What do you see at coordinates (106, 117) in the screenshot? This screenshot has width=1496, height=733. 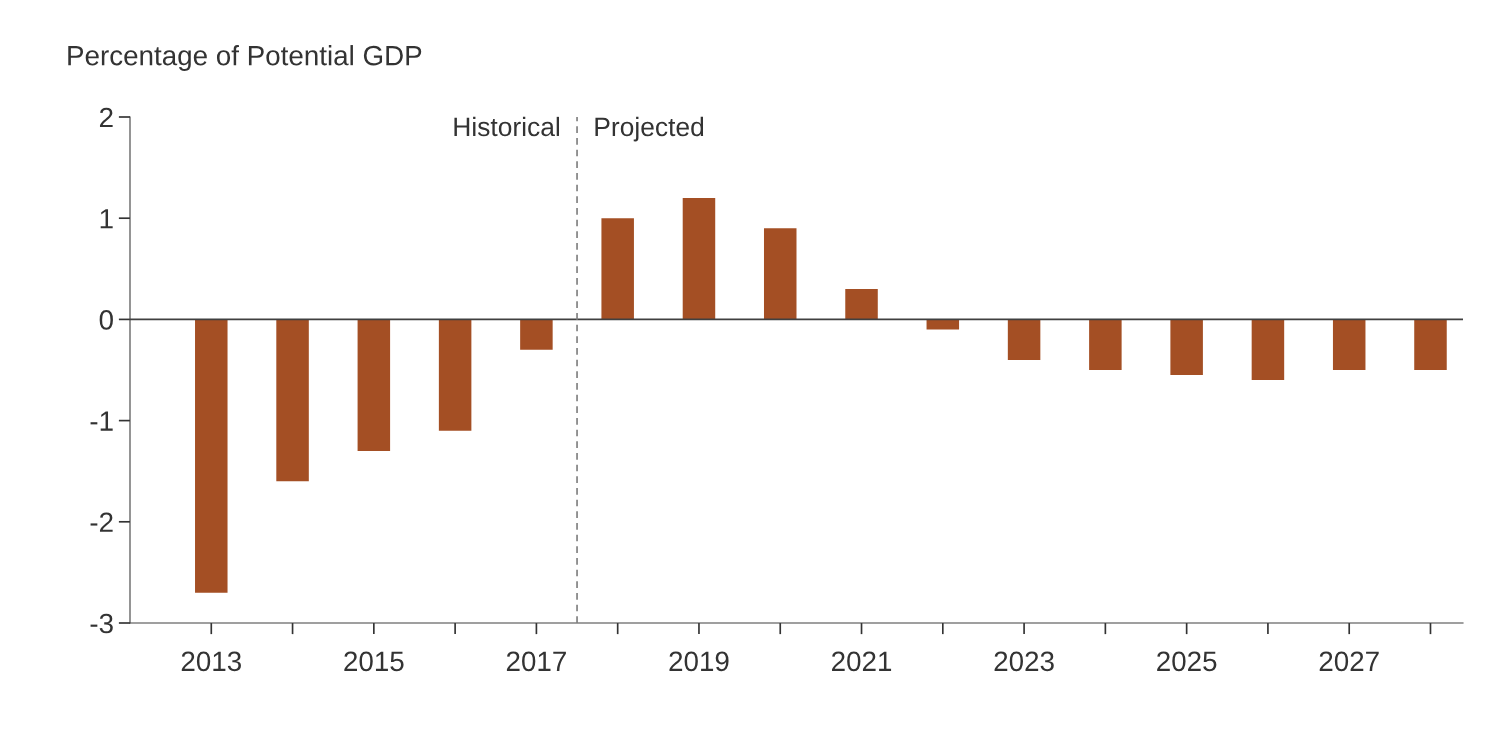 I see `y-tick-label: 2` at bounding box center [106, 117].